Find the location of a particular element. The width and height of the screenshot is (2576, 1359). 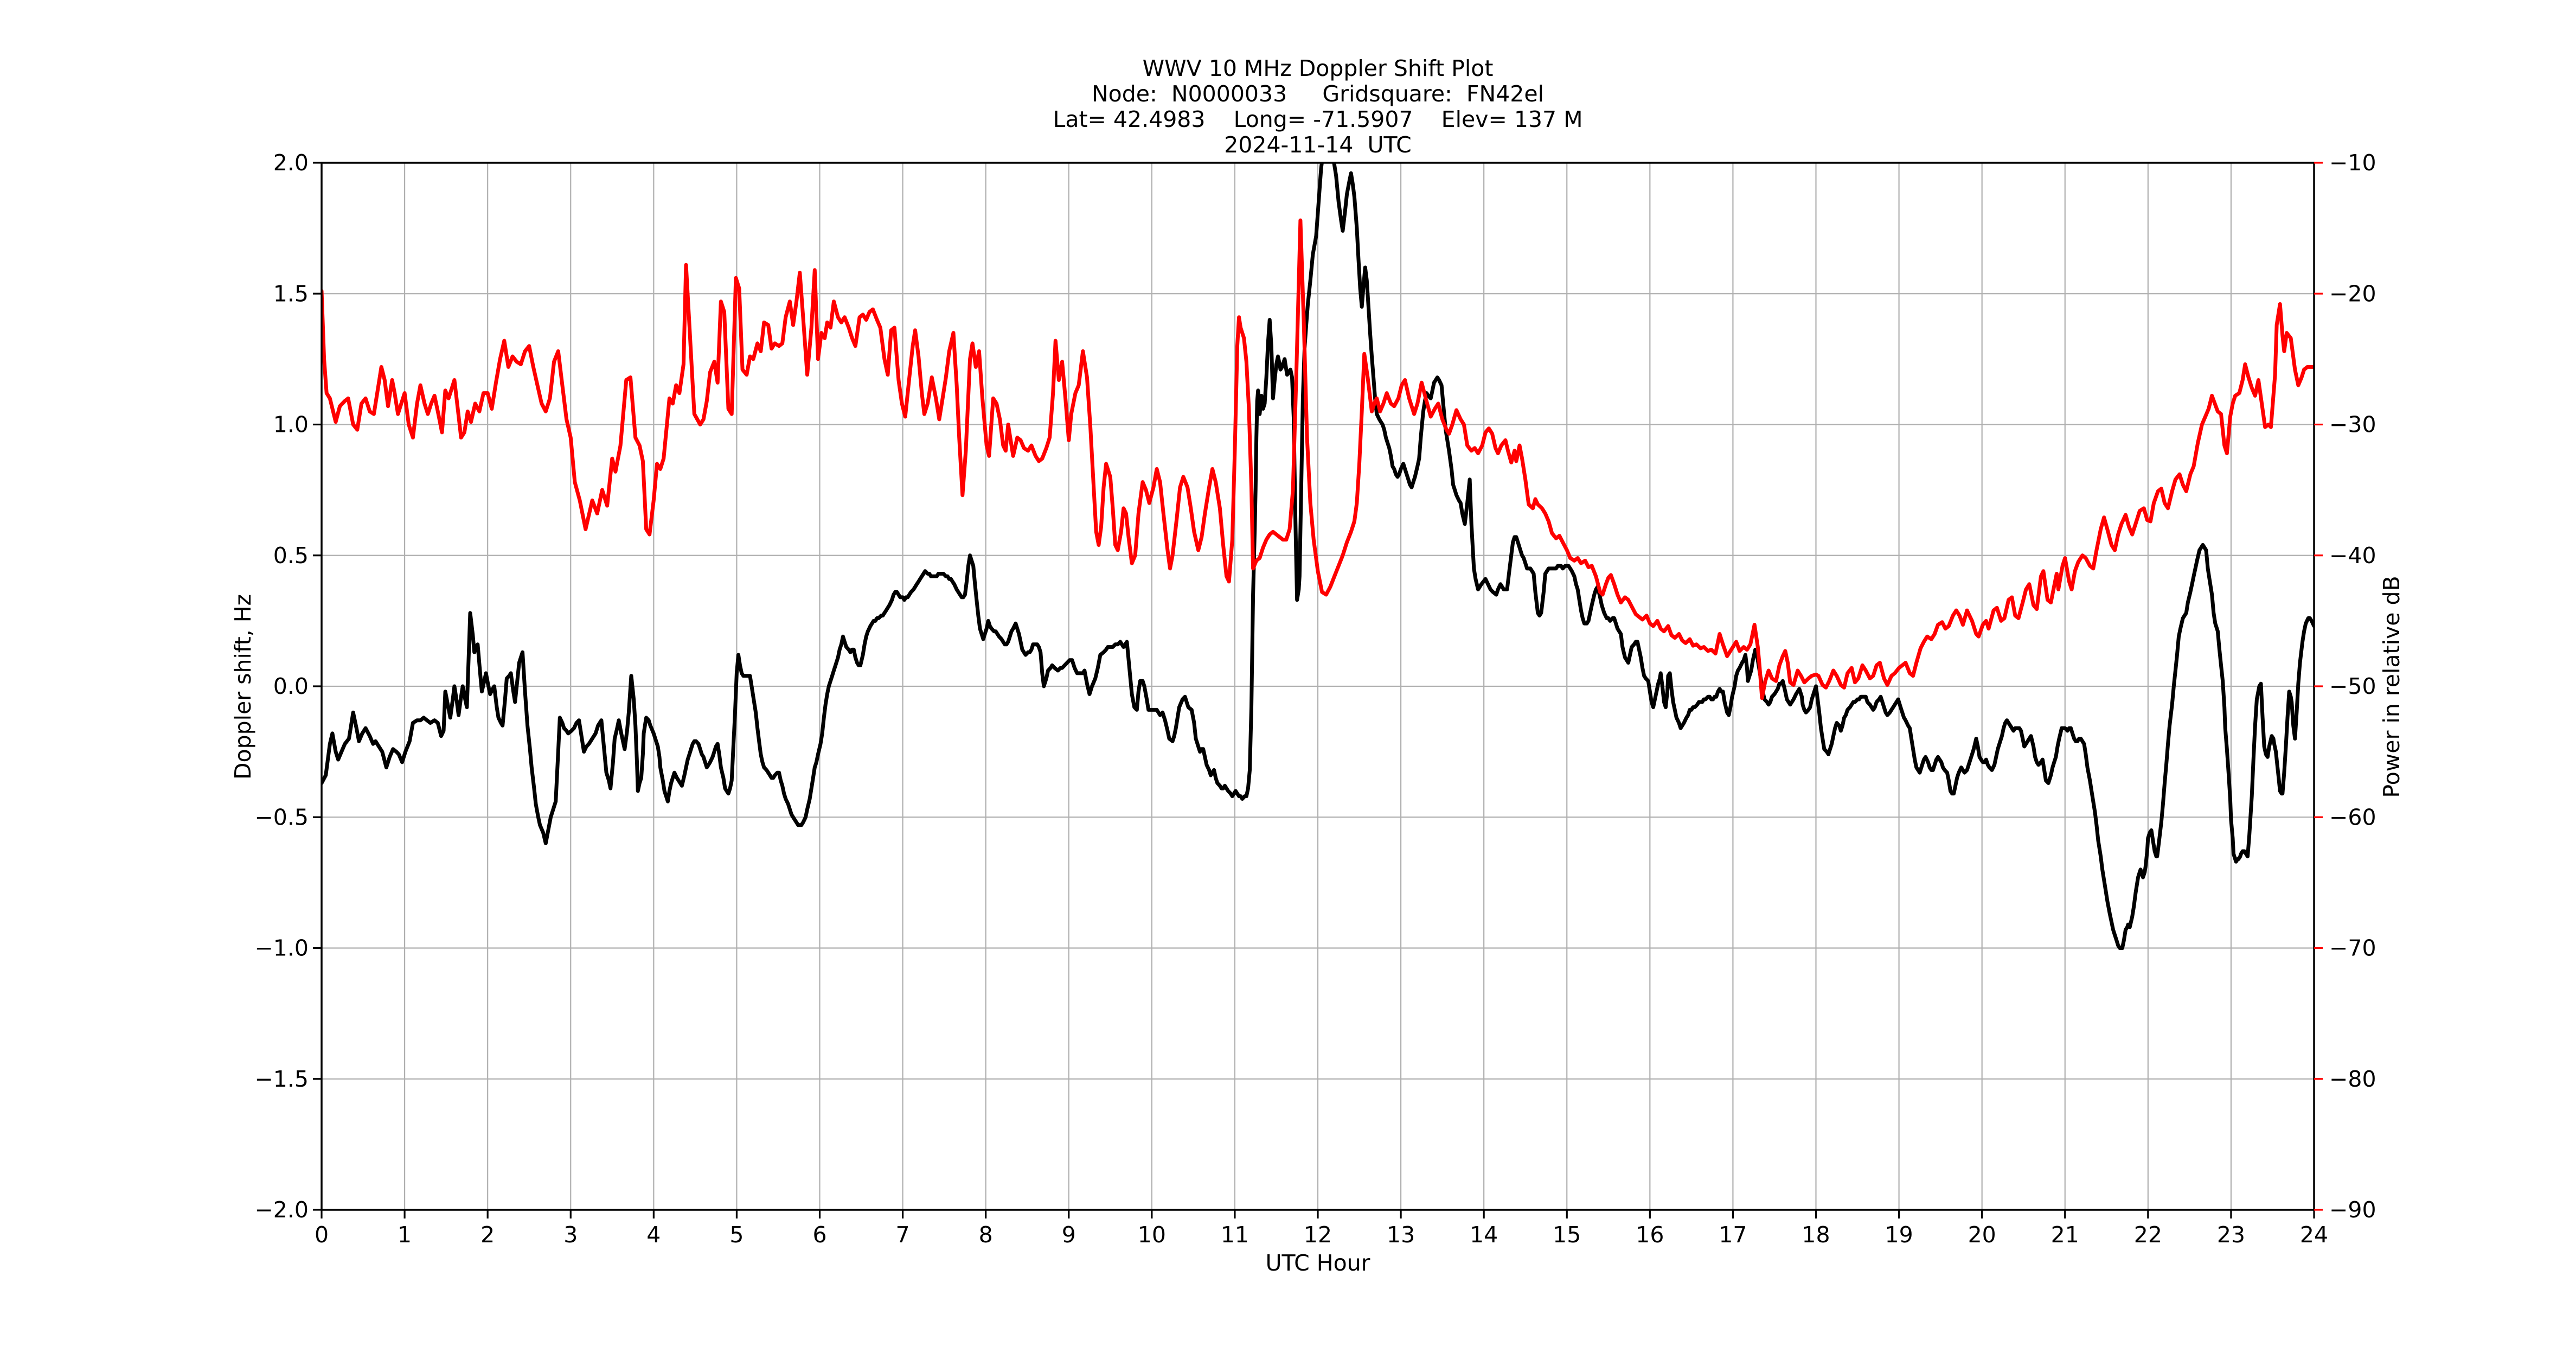

y-left-tick-label: 1.0 is located at coordinates (291, 425).